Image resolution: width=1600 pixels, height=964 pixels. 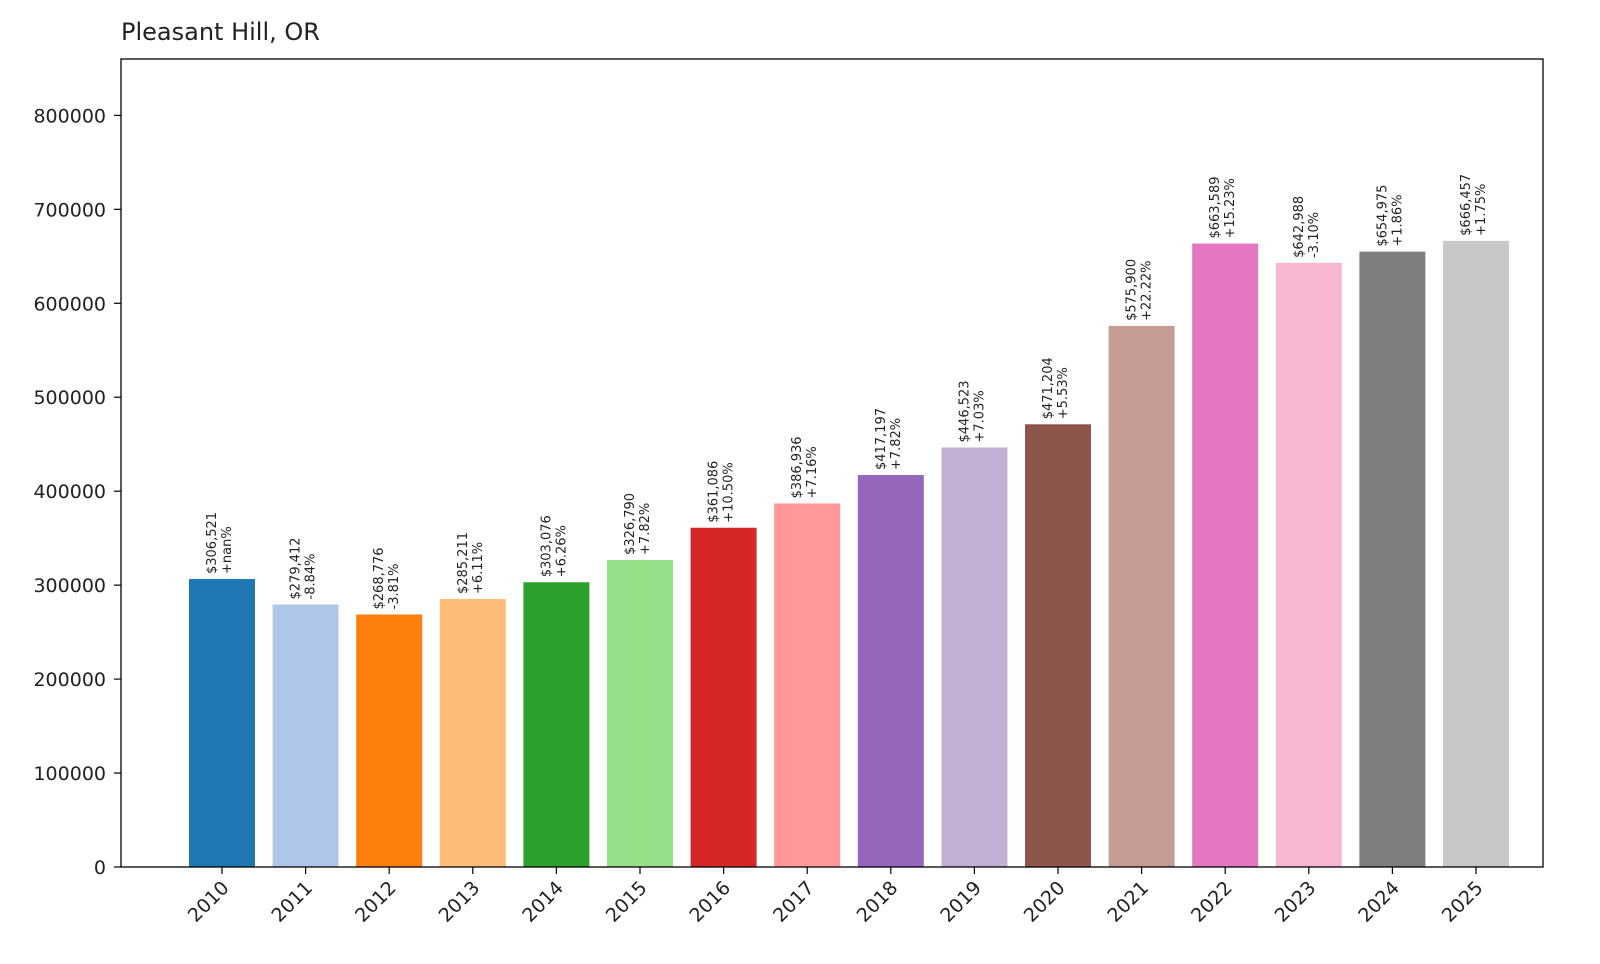 I want to click on x-tick-label: 2024, so click(x=1379, y=902).